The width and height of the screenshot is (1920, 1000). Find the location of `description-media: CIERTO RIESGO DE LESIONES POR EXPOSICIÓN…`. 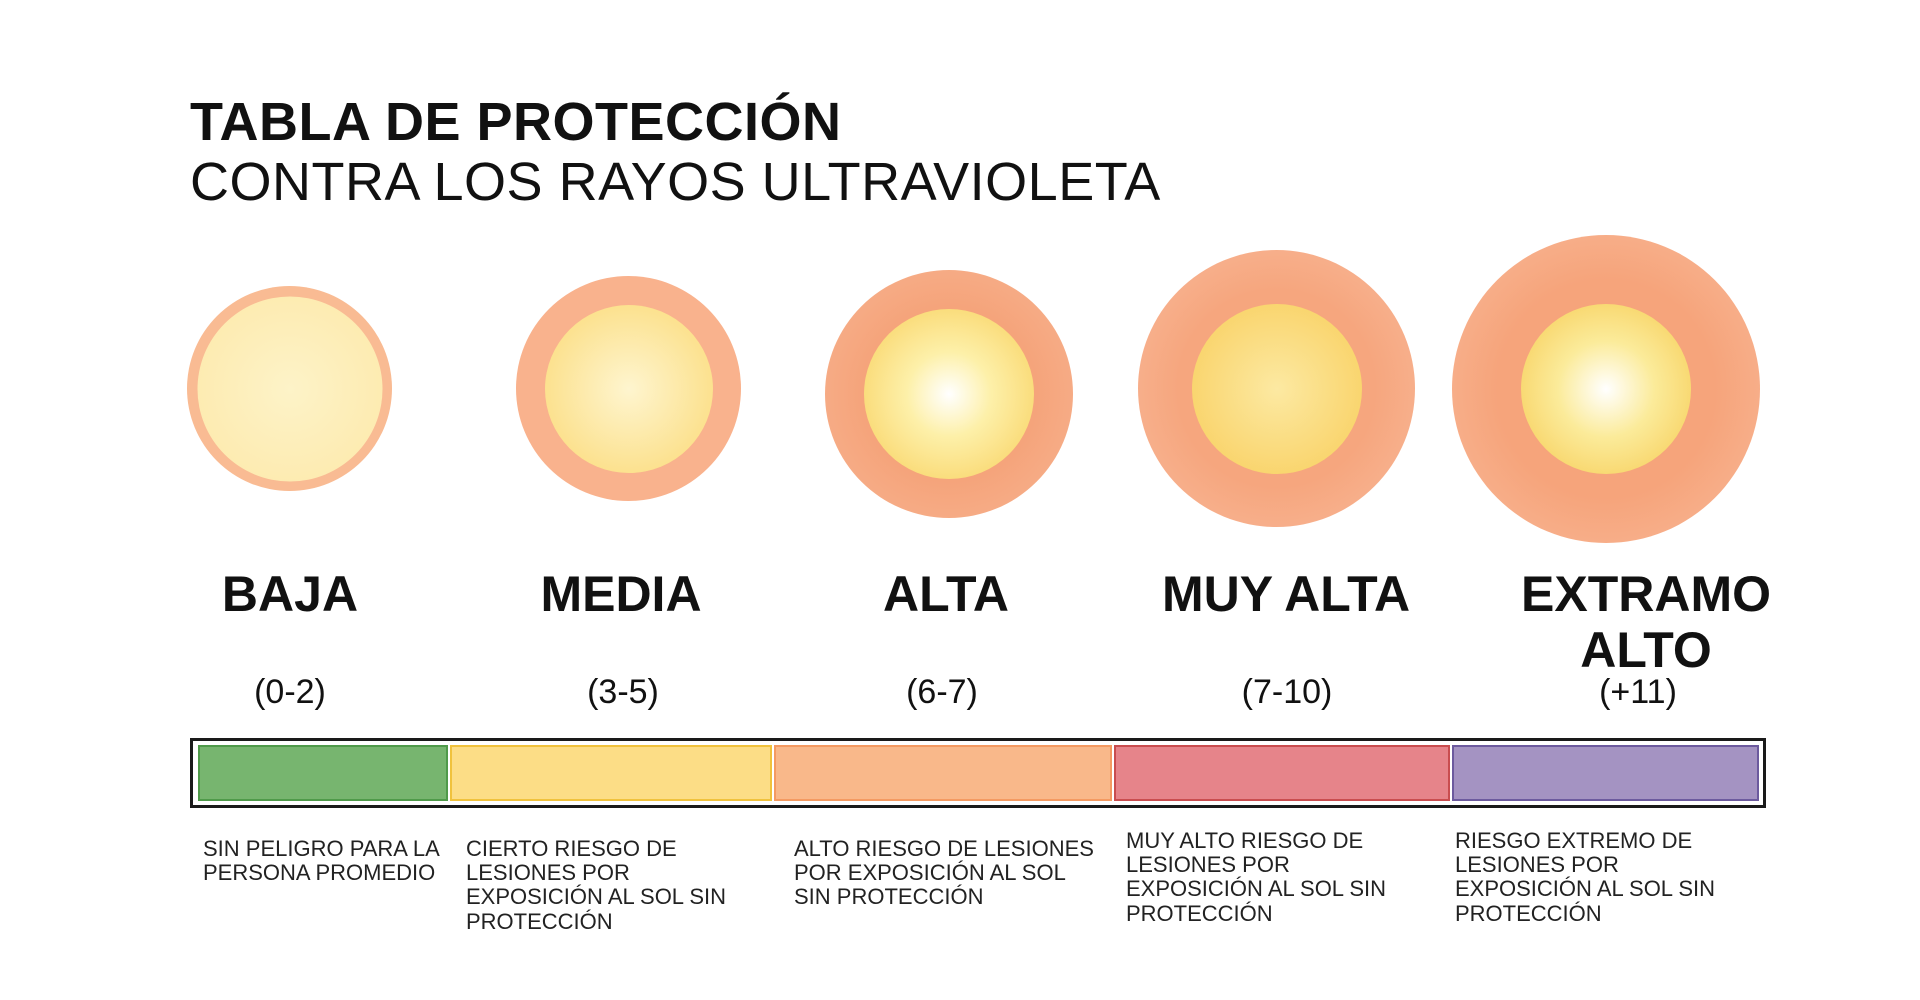

description-media: CIERTO RIESGO DE LESIONES POR EXPOSICIÓN… is located at coordinates (596, 885).